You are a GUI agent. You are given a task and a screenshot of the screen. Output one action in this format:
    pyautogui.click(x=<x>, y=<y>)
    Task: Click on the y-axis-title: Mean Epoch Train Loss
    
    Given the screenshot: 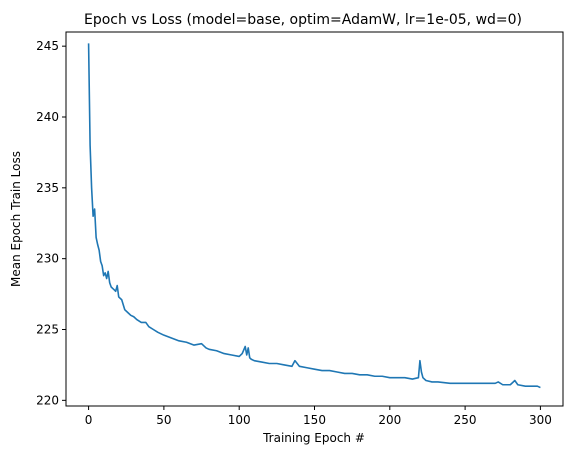 What is the action you would take?
    pyautogui.click(x=16, y=219)
    